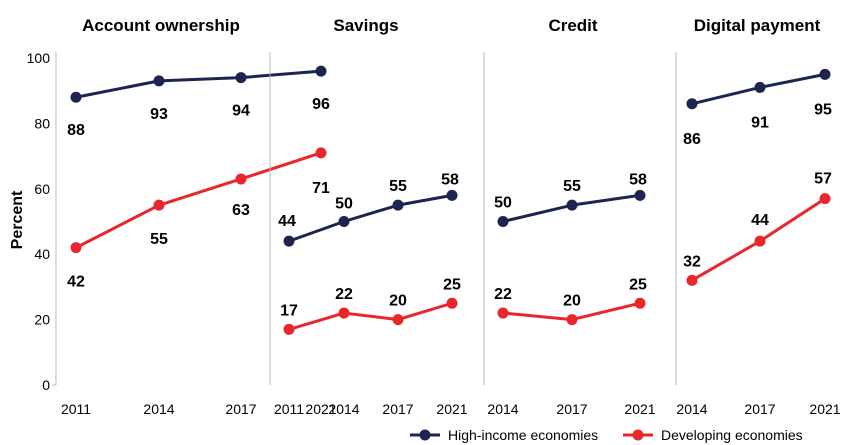 The height and width of the screenshot is (445, 841). What do you see at coordinates (321, 188) in the screenshot?
I see `data-label-developing: 71` at bounding box center [321, 188].